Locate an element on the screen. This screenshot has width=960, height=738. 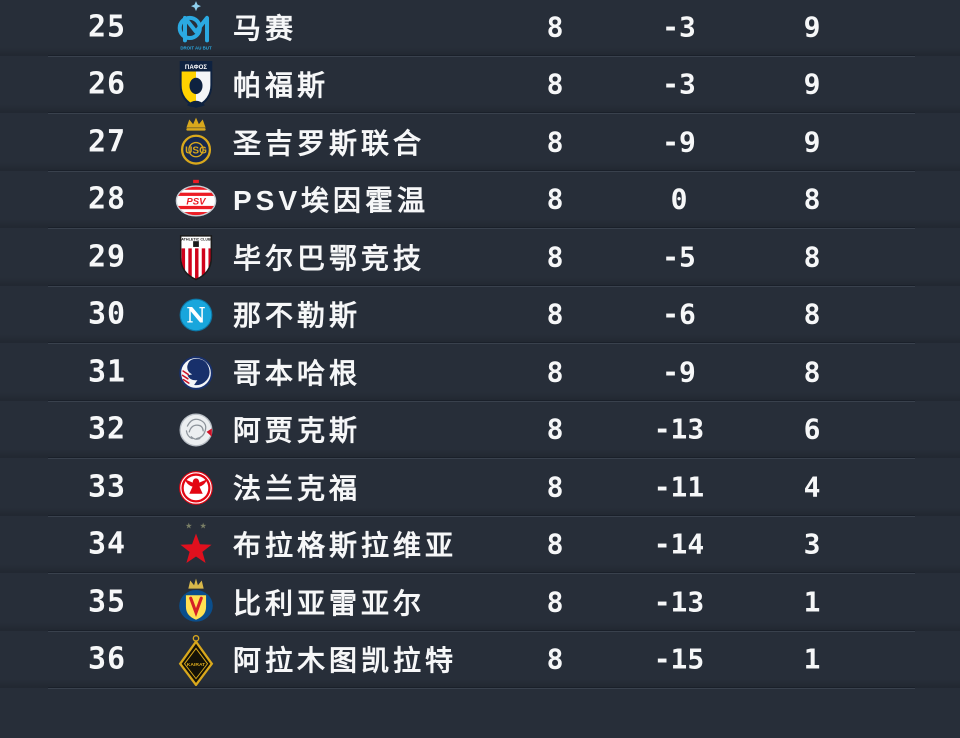
team-name: 马赛 is located at coordinates (265, 28).